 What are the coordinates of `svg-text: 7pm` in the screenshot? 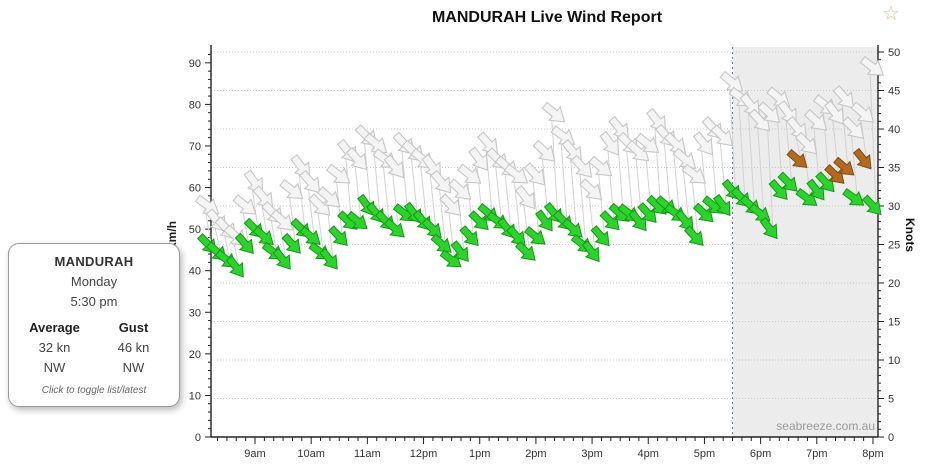 It's located at (816, 454).